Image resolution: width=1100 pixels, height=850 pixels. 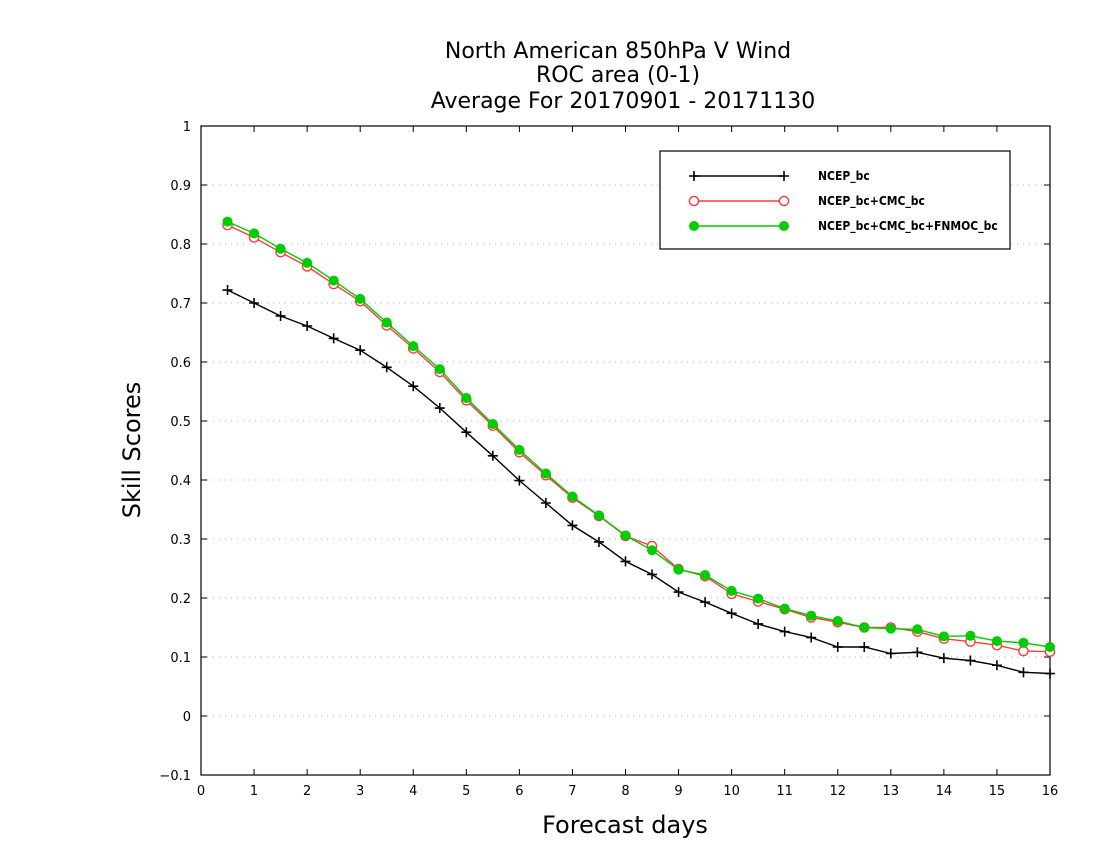 What do you see at coordinates (180, 304) in the screenshot?
I see `y-tick-label-8: 0.7` at bounding box center [180, 304].